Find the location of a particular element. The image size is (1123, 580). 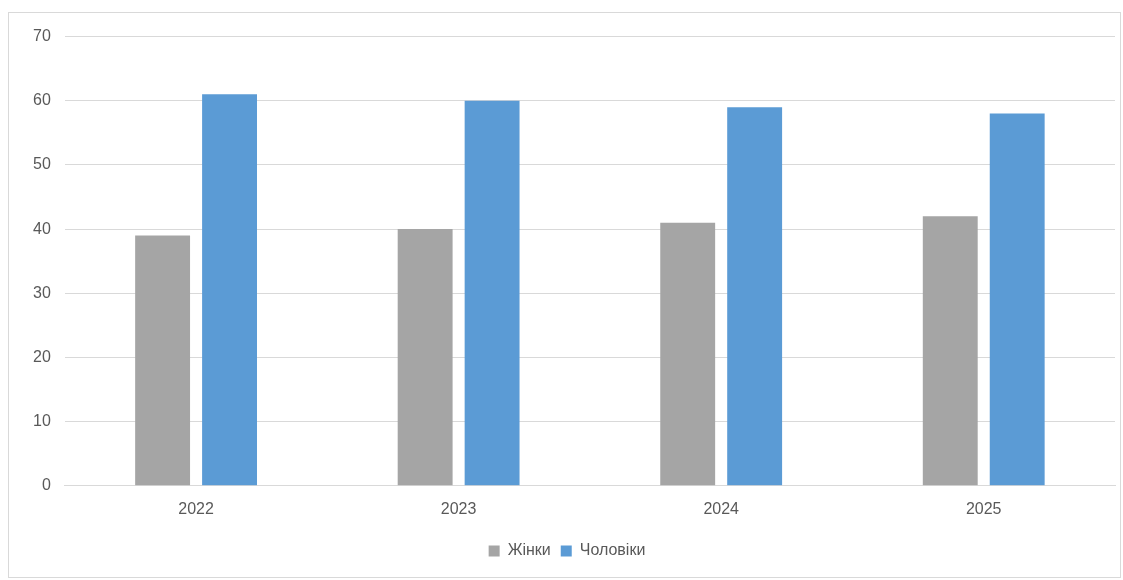

y-tick-label: 30 is located at coordinates (42, 292).